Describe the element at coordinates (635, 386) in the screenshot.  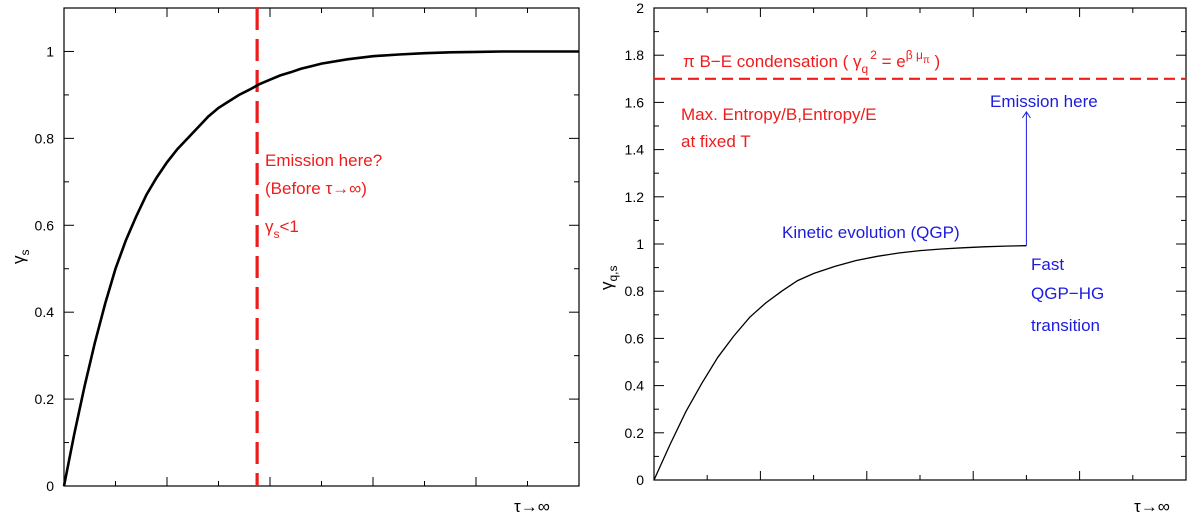
I see `right-y-tick-label: 0.4` at that location.